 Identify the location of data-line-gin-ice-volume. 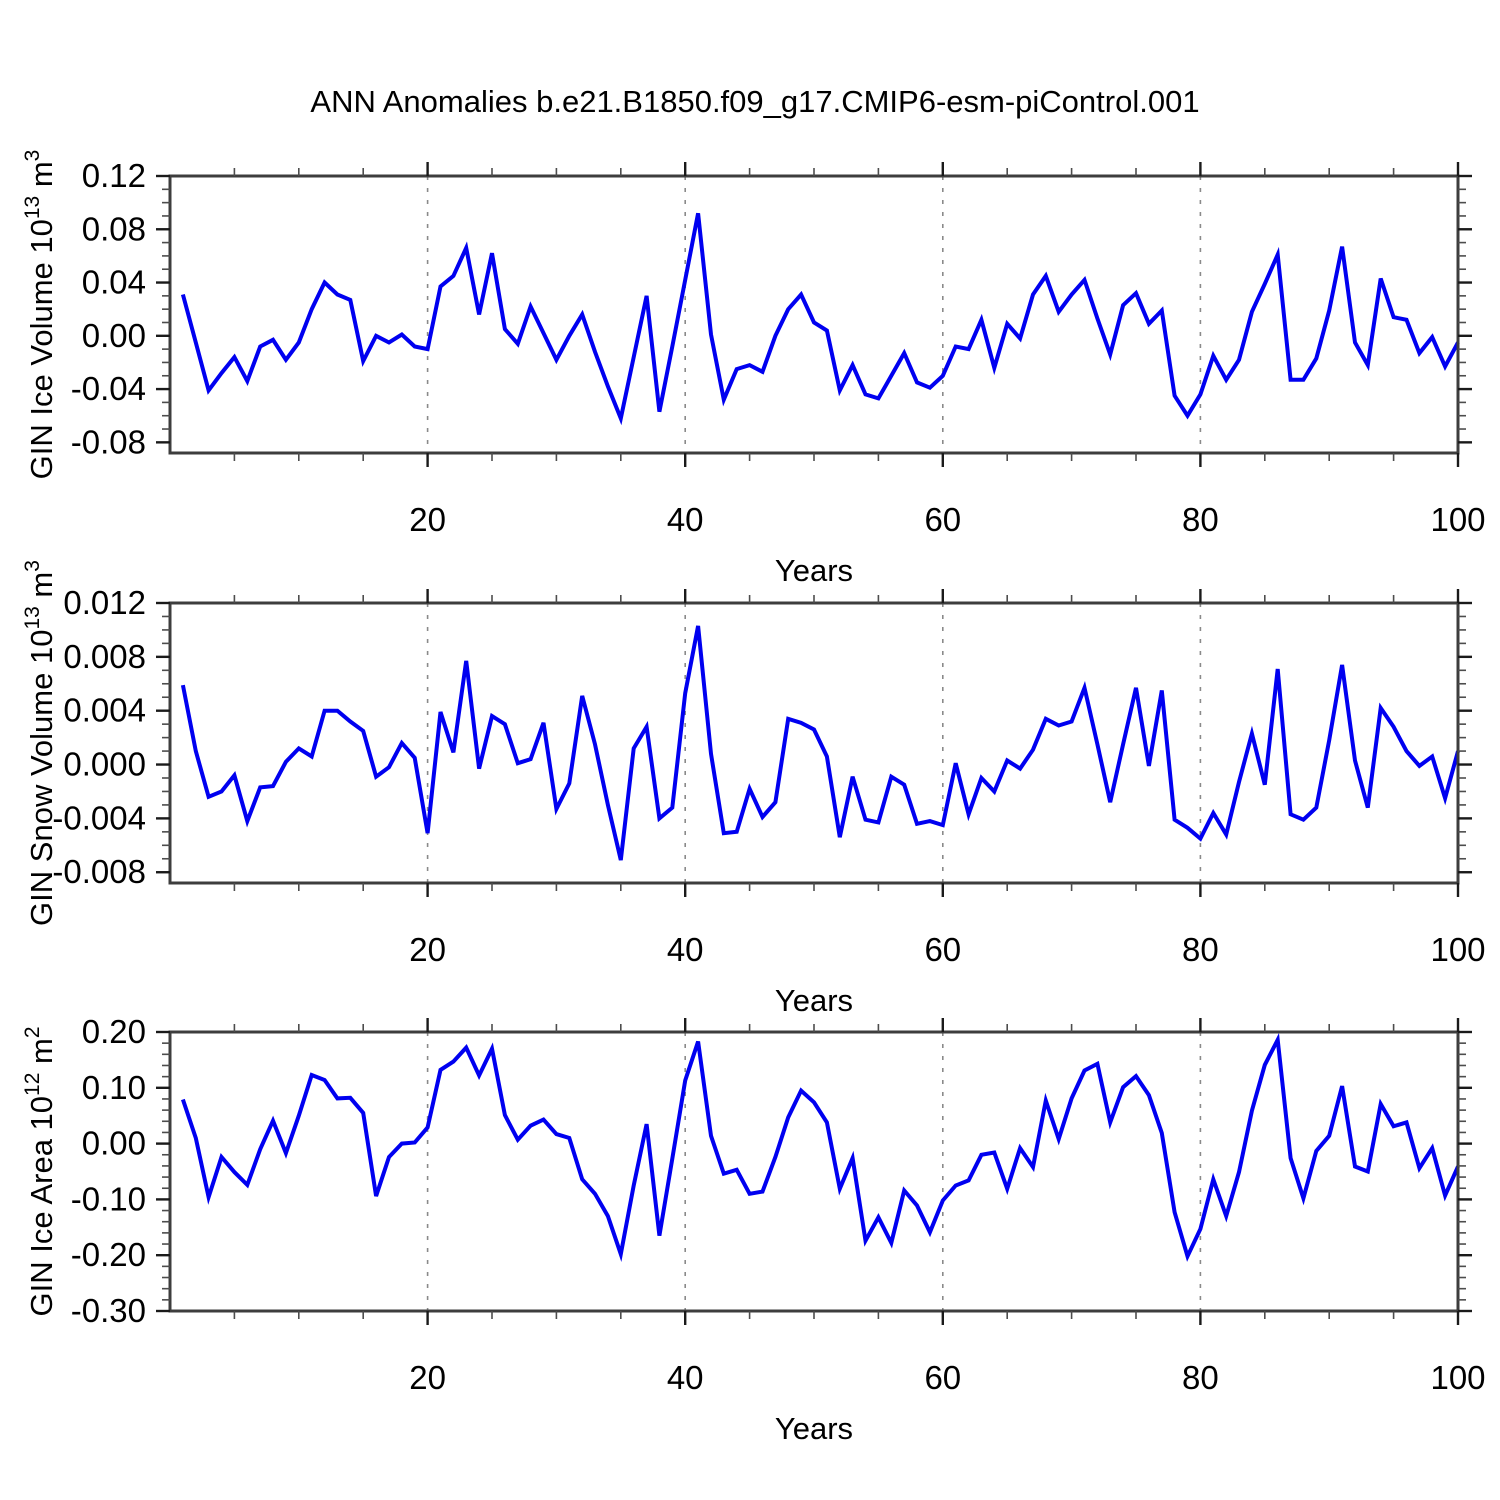
(820, 319).